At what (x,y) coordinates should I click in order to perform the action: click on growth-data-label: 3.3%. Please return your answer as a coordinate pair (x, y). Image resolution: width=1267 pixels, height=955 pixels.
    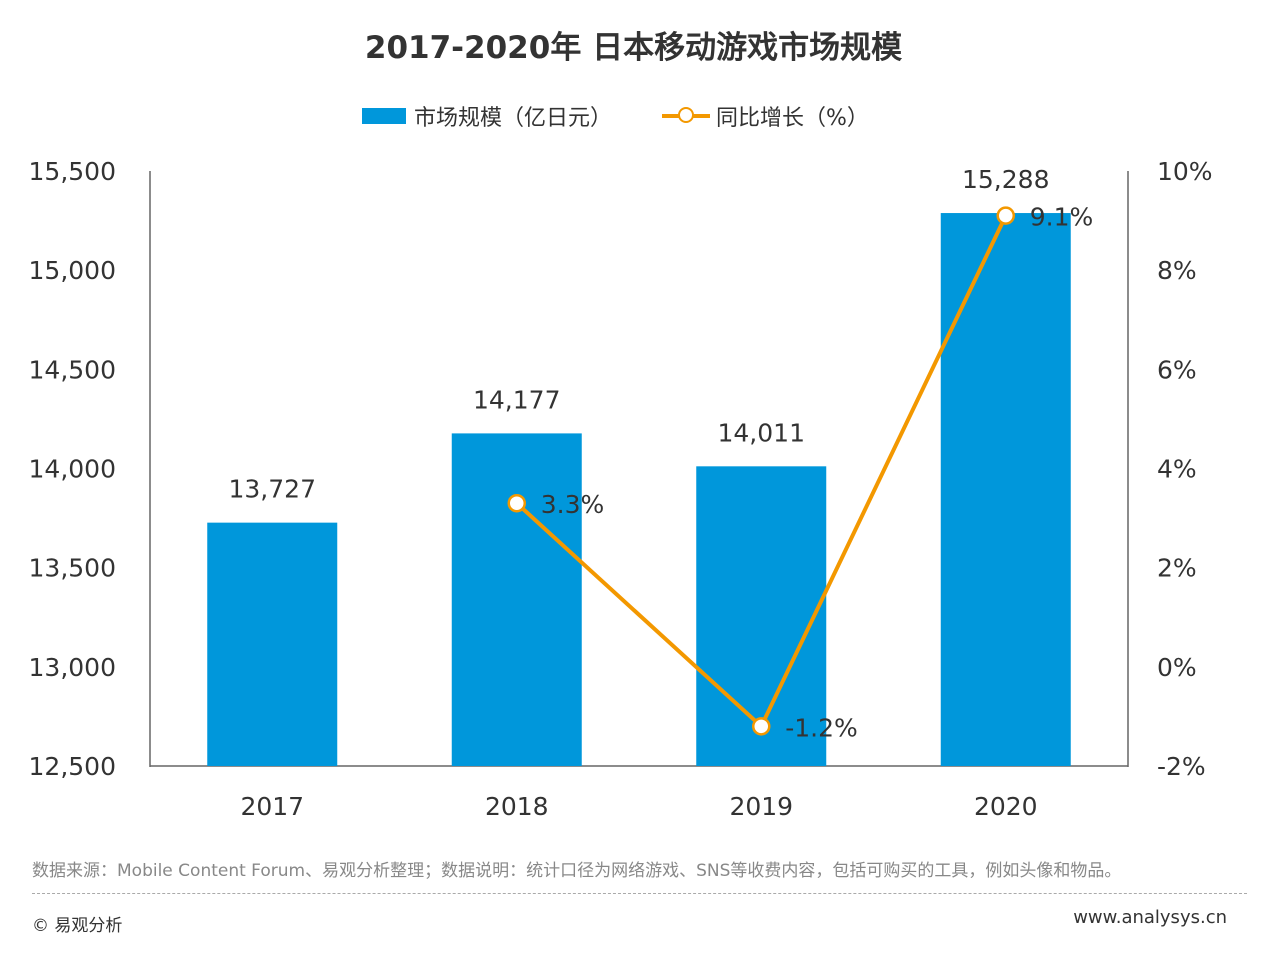
    Looking at the image, I should click on (573, 504).